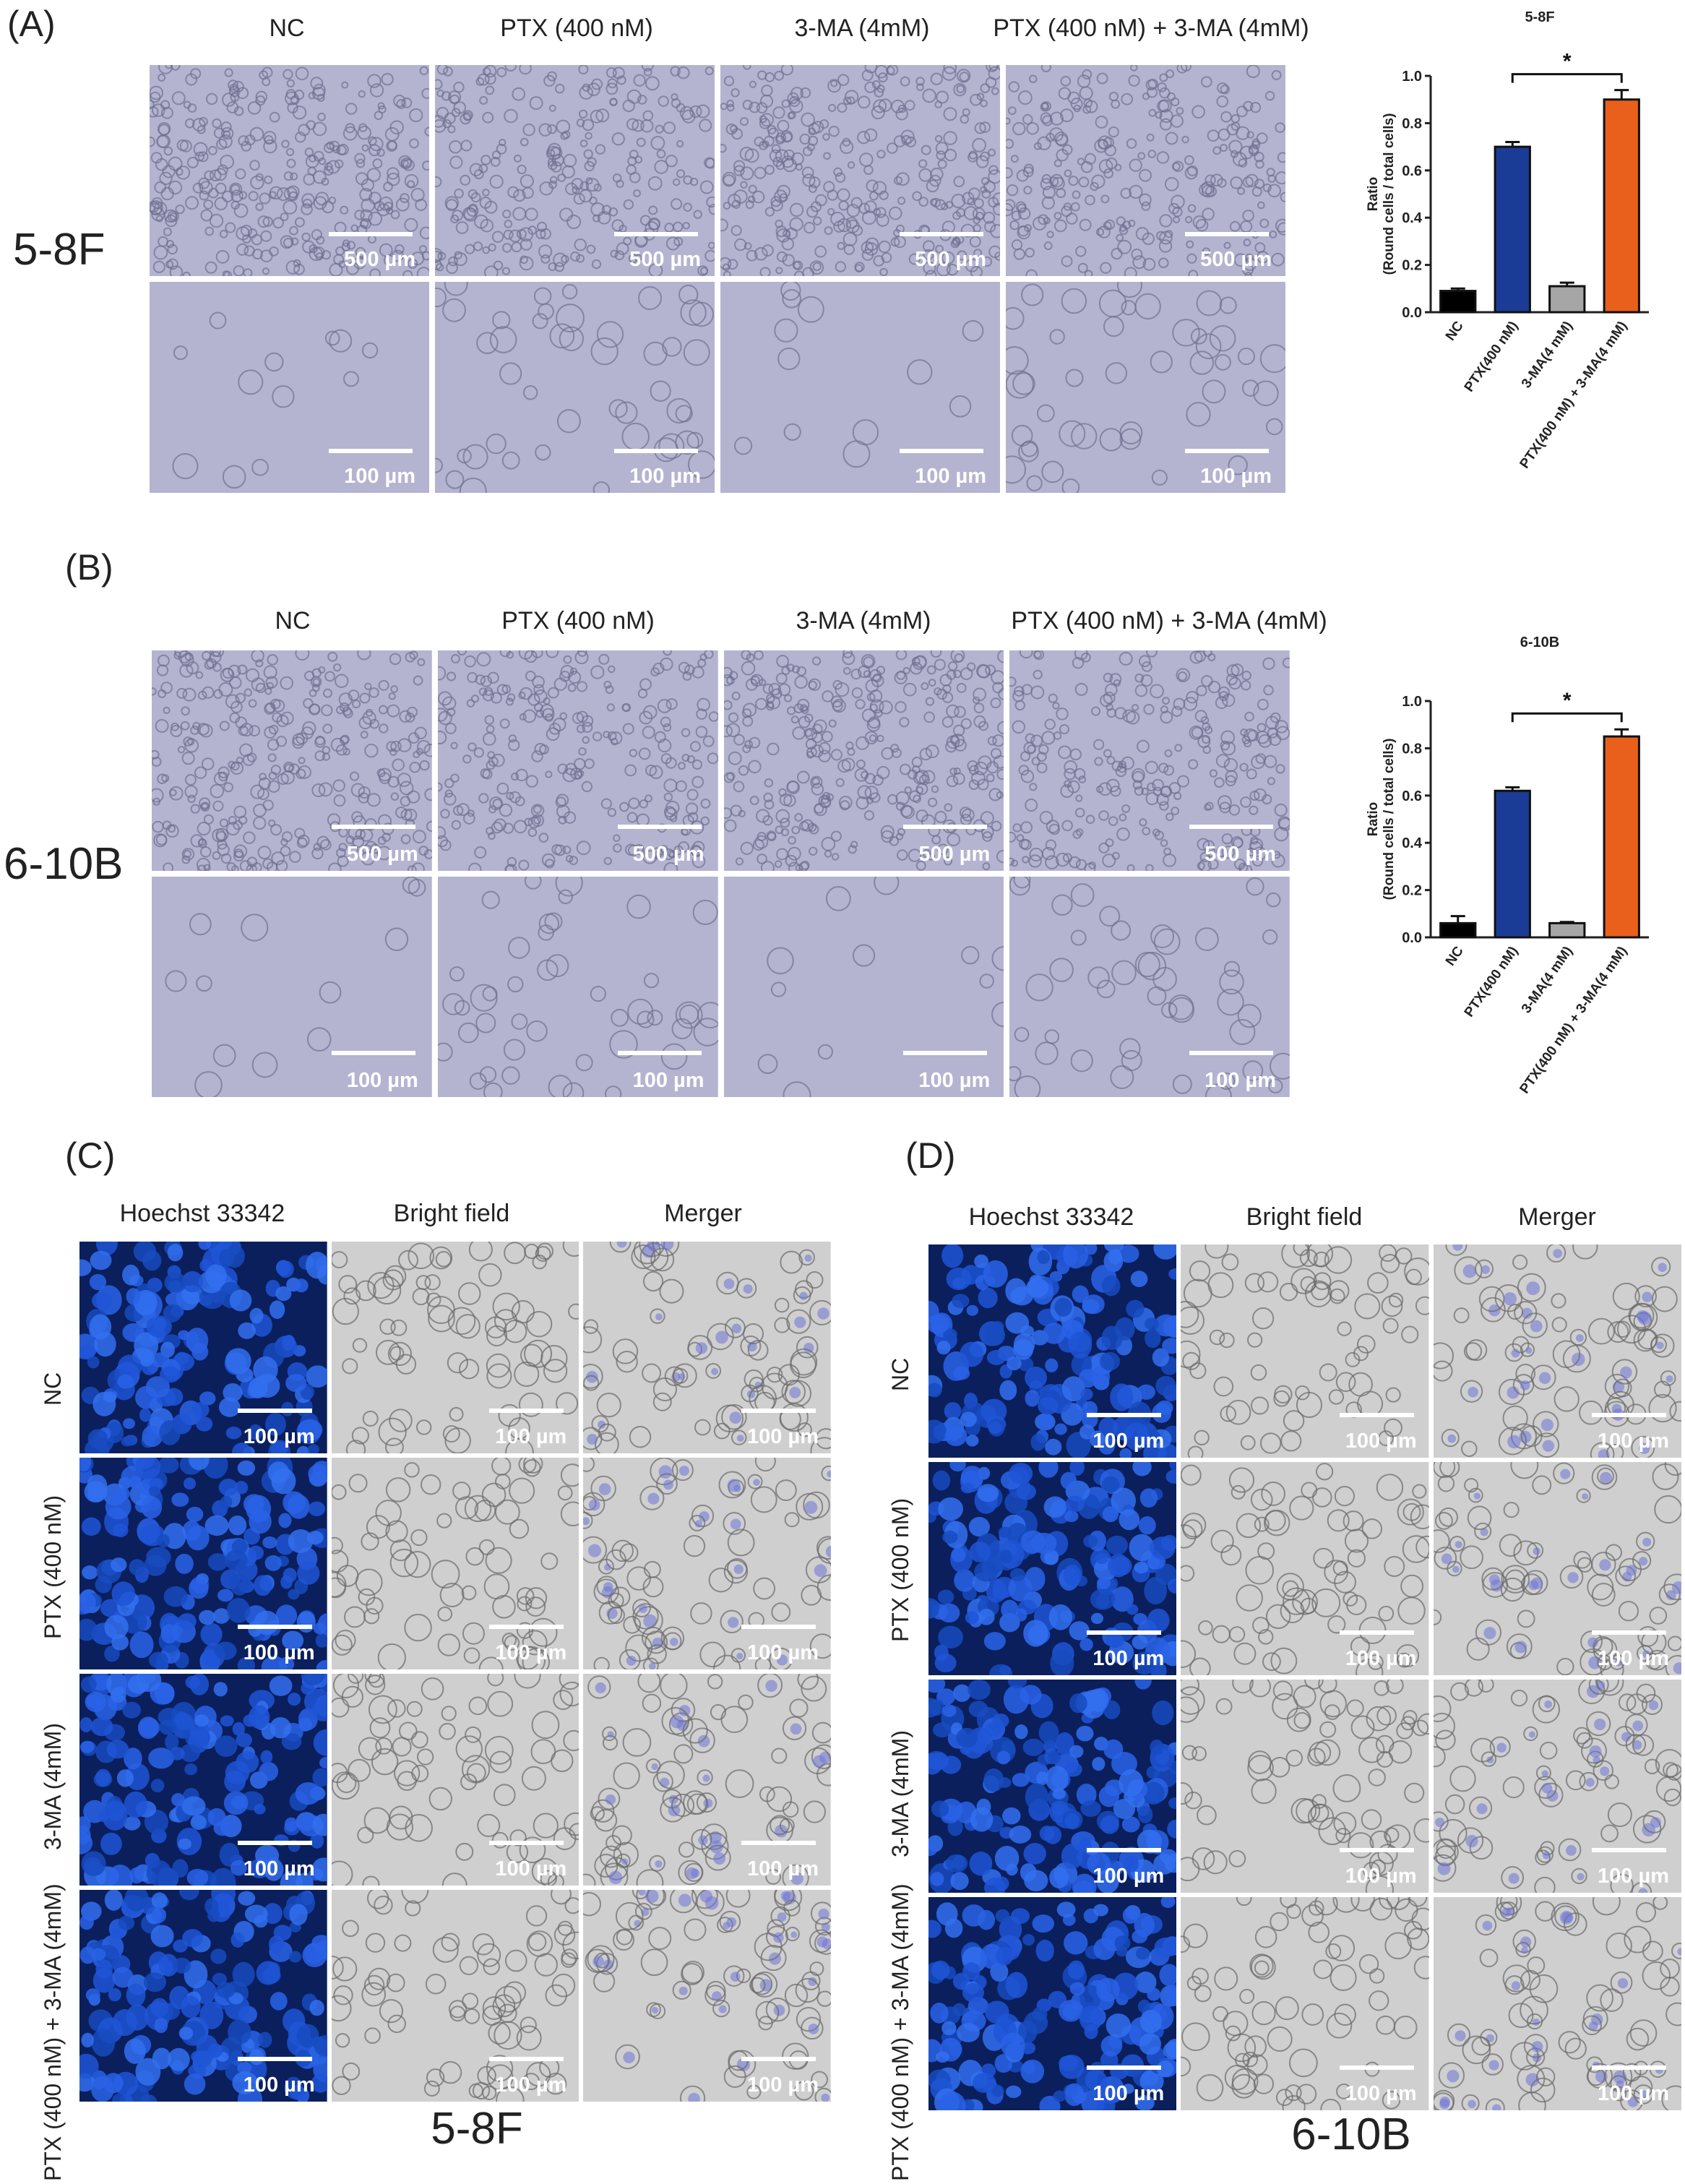 This screenshot has width=1685, height=2184. Describe the element at coordinates (1492, 357) in the screenshot. I see `x-tick-label: PTX(400 nM)` at that location.